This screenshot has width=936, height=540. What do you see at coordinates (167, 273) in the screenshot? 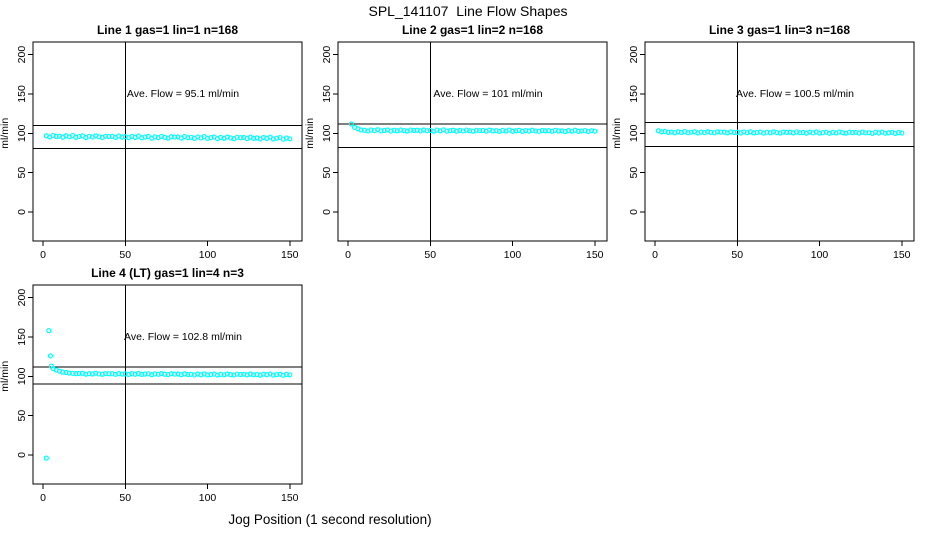
I see `panel-title: Line 4 (LT) gas=1 lin=4 n=3` at bounding box center [167, 273].